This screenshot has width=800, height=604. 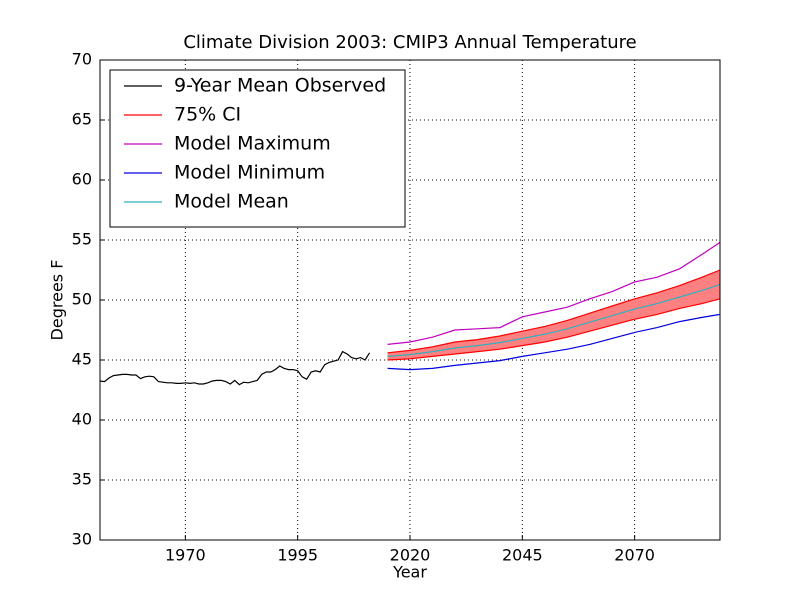 What do you see at coordinates (634, 555) in the screenshot?
I see `x-tick-label: 2070` at bounding box center [634, 555].